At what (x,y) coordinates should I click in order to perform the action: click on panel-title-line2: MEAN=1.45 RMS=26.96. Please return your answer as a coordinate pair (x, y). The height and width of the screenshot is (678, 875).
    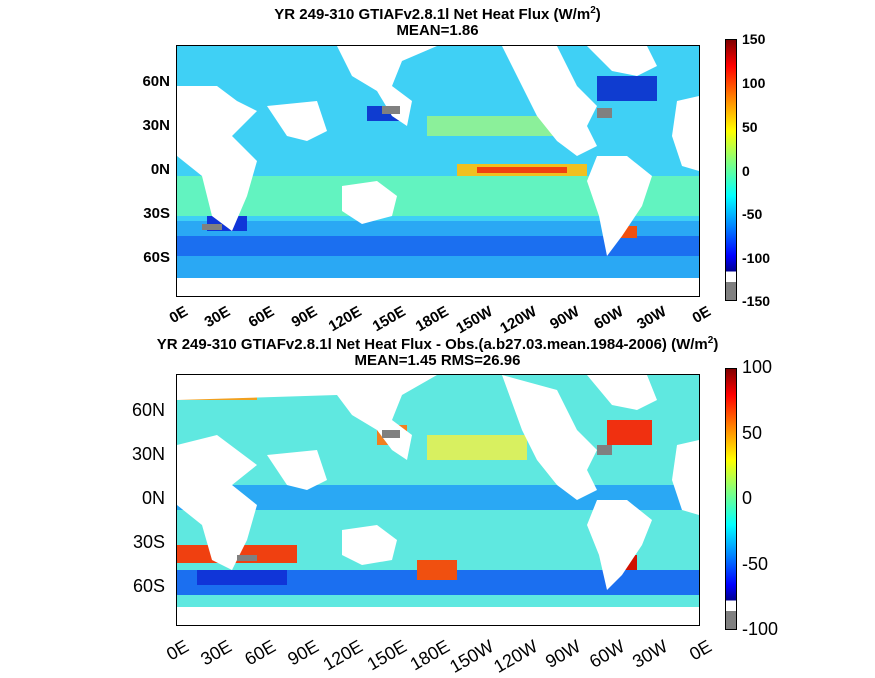
    Looking at the image, I should click on (437, 360).